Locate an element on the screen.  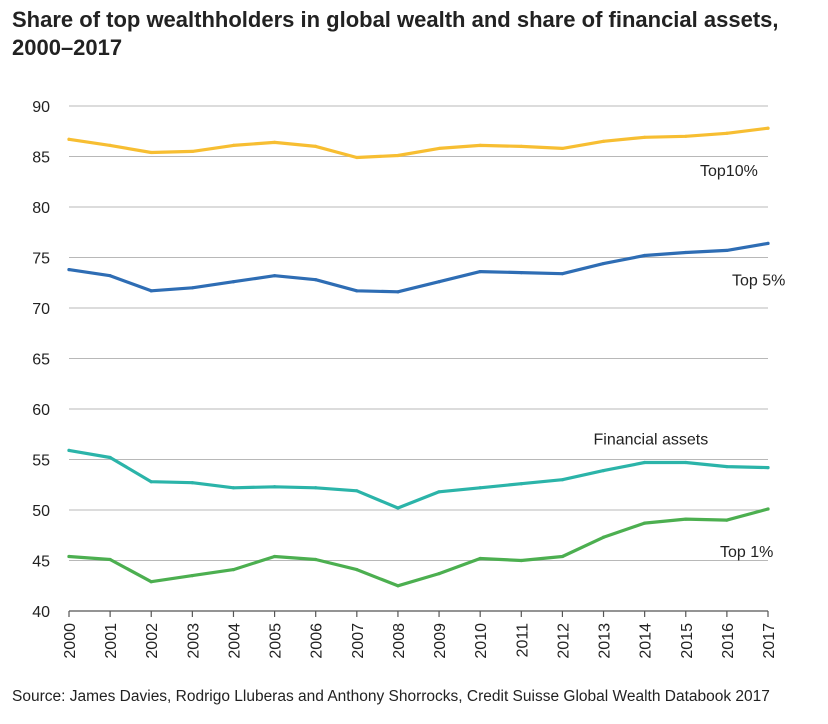
y-tick-label: 55 is located at coordinates (41, 461).